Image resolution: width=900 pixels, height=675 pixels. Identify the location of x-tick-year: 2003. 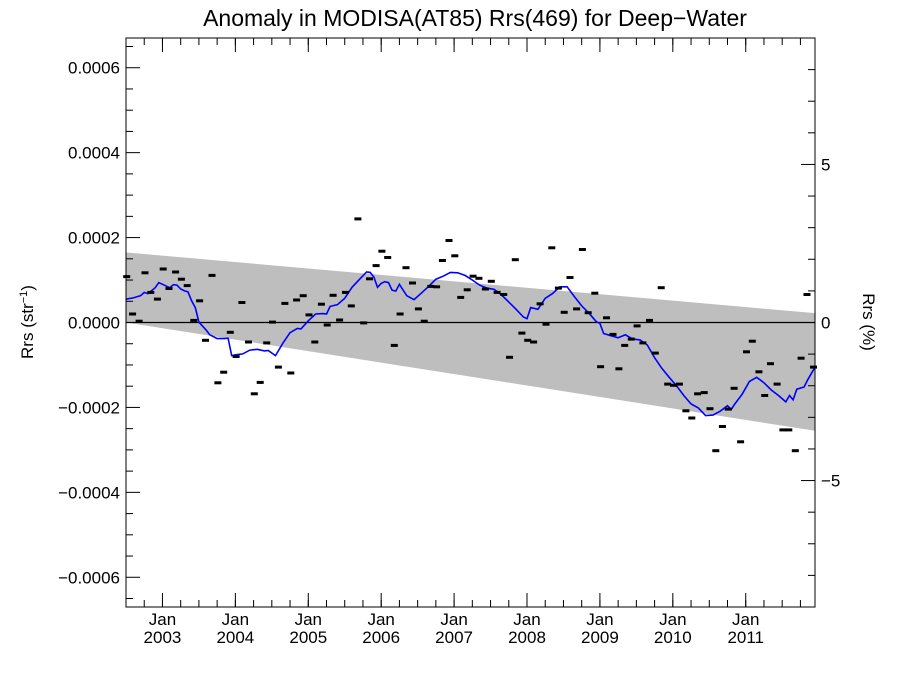
(163, 637).